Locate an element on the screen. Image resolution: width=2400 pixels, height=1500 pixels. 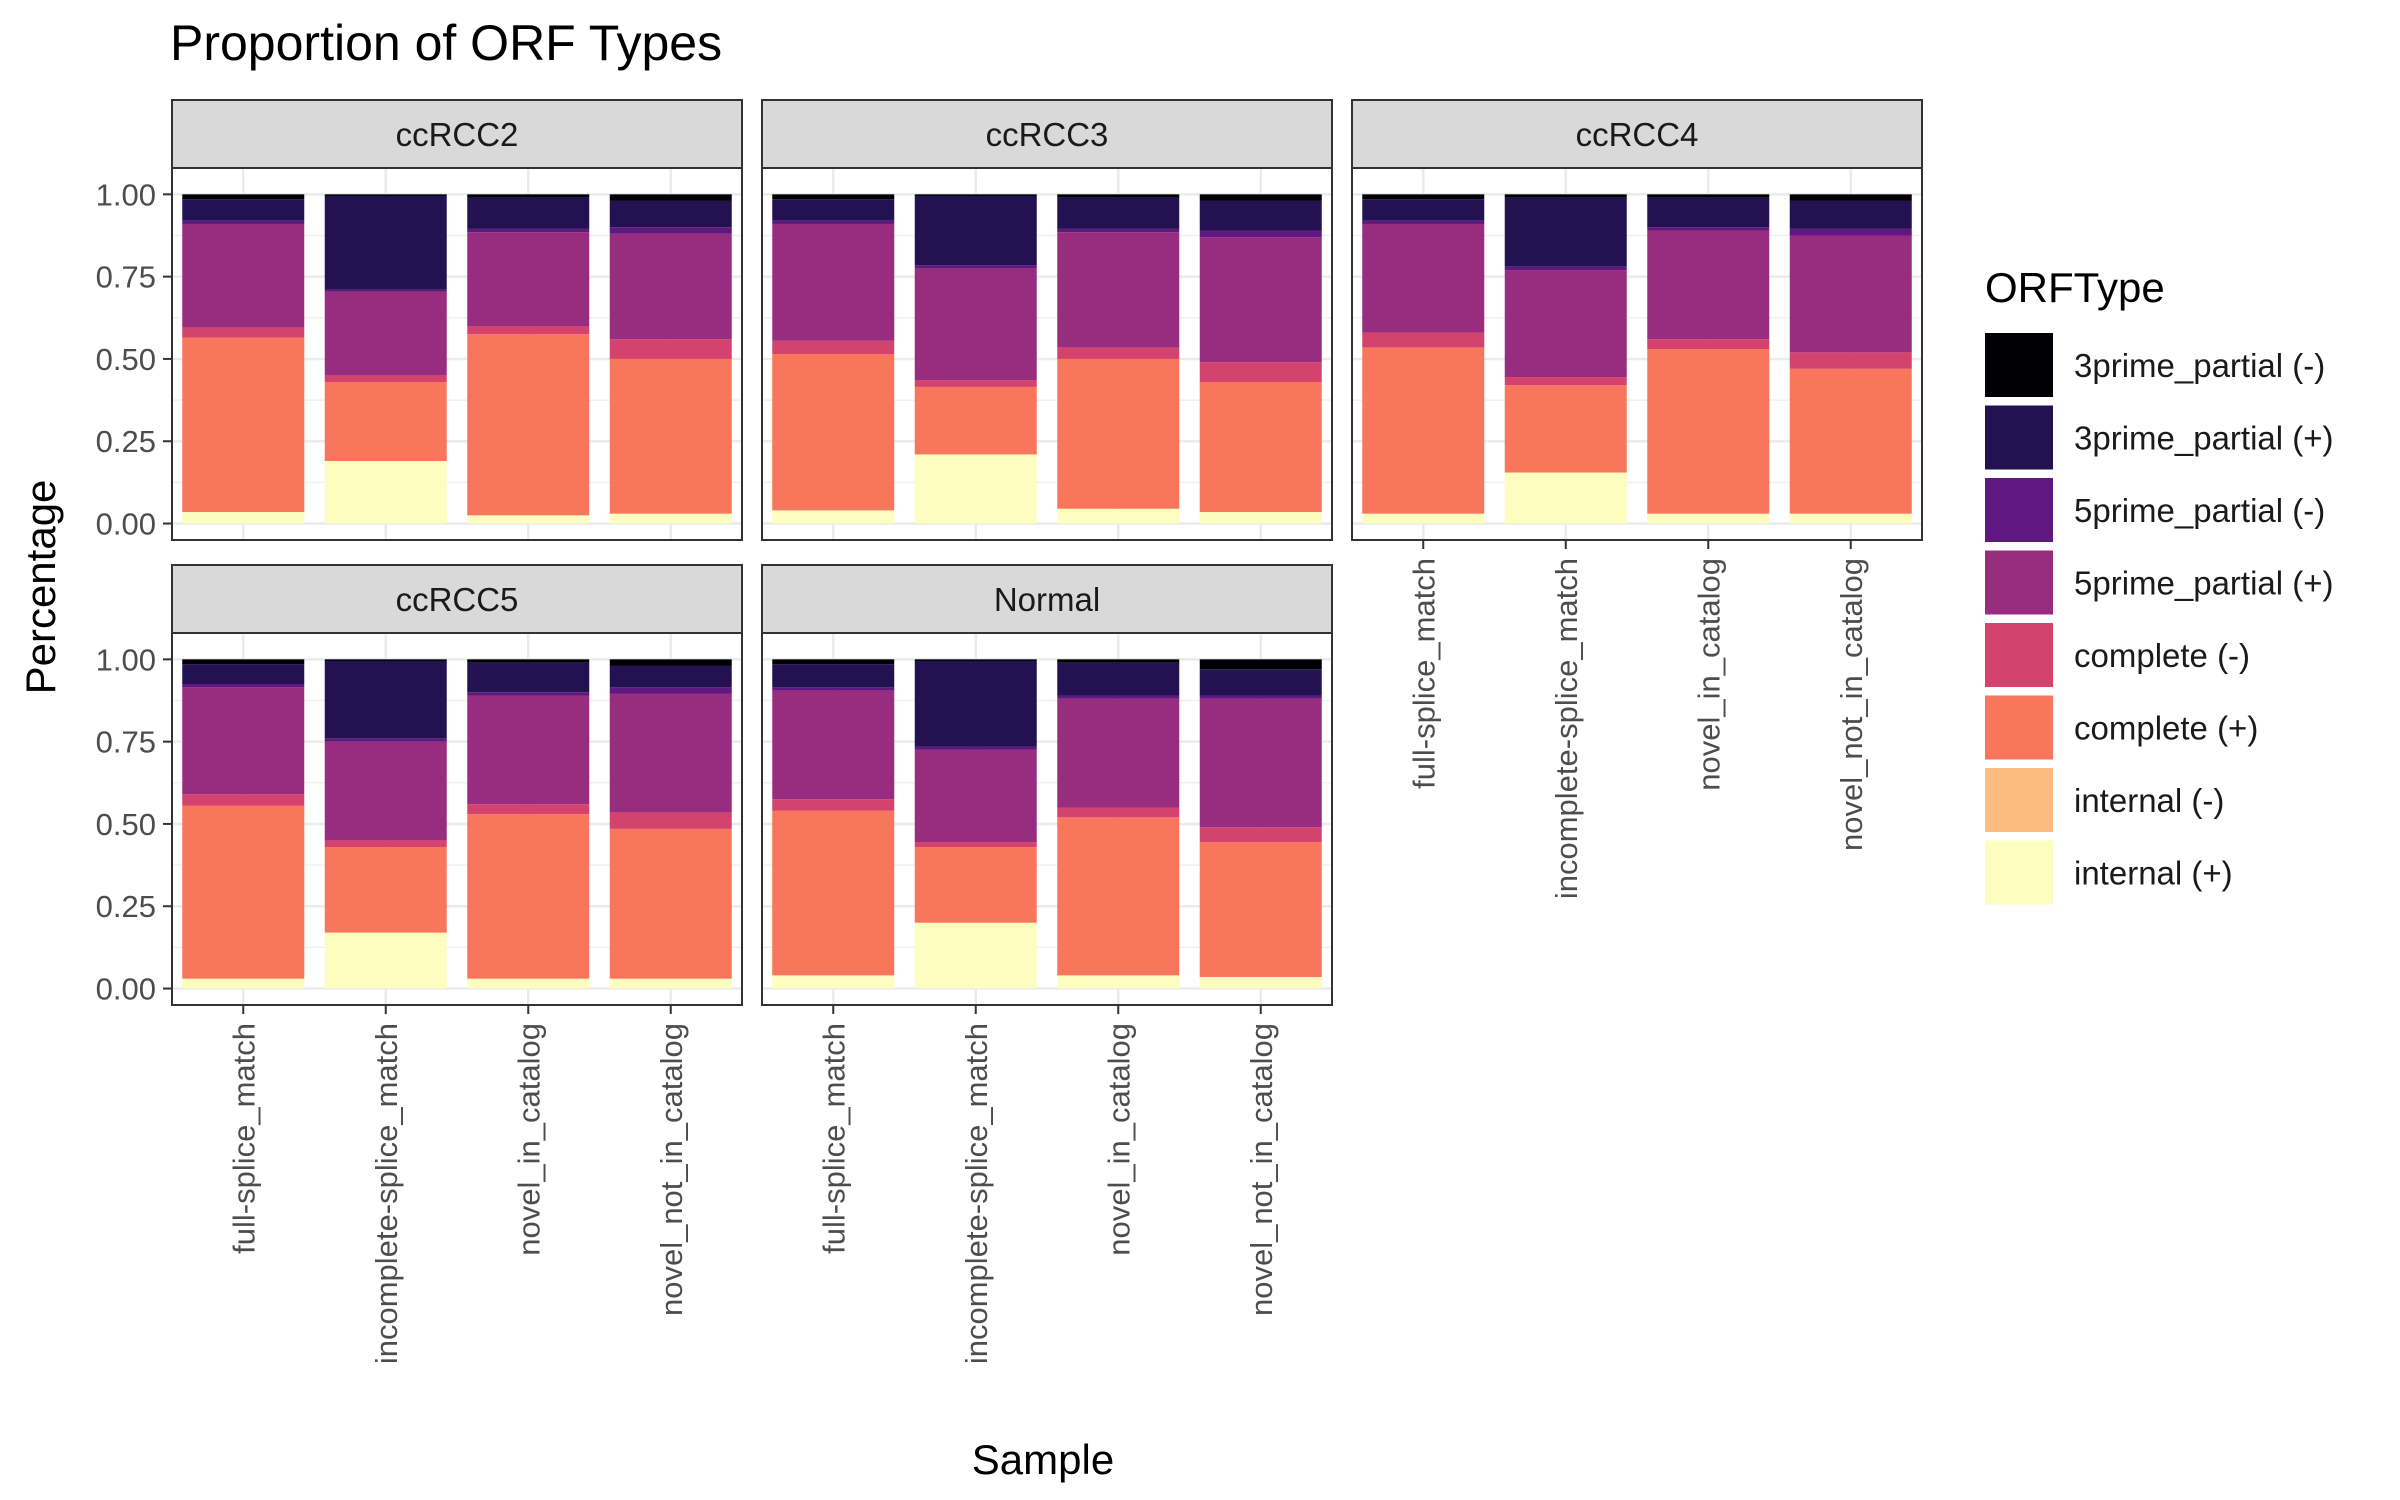
bar-segment-ccRCC2-novel_not_in_catalog-3prime_partial (-) is located at coordinates (670, 197).